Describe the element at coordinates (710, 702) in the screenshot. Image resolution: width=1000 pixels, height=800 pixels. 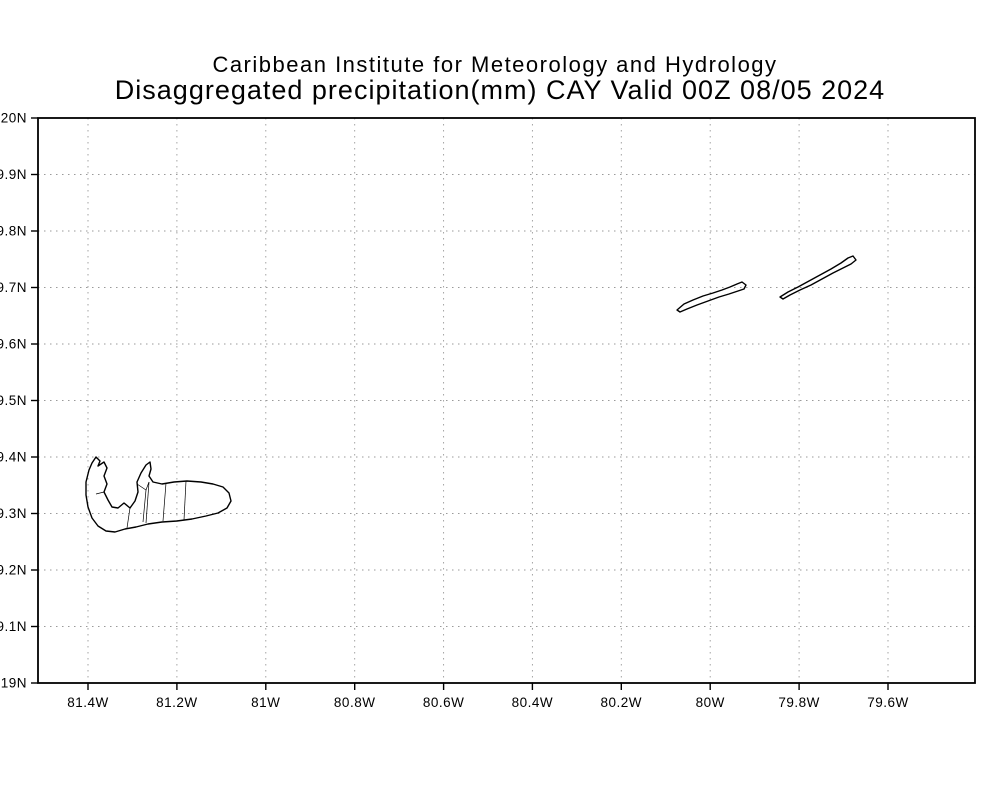
I see `x-tick-label: 80W` at that location.